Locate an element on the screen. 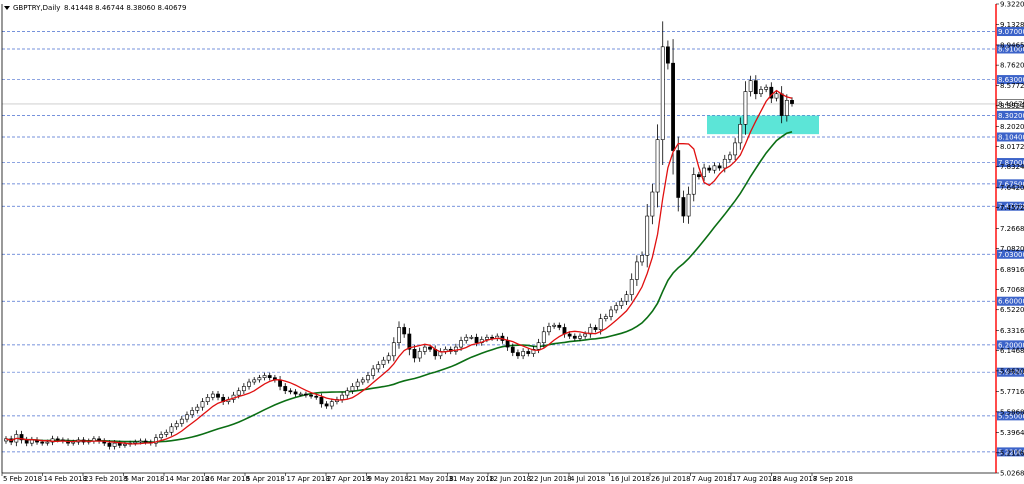  demand-zone-rect is located at coordinates (763, 125).